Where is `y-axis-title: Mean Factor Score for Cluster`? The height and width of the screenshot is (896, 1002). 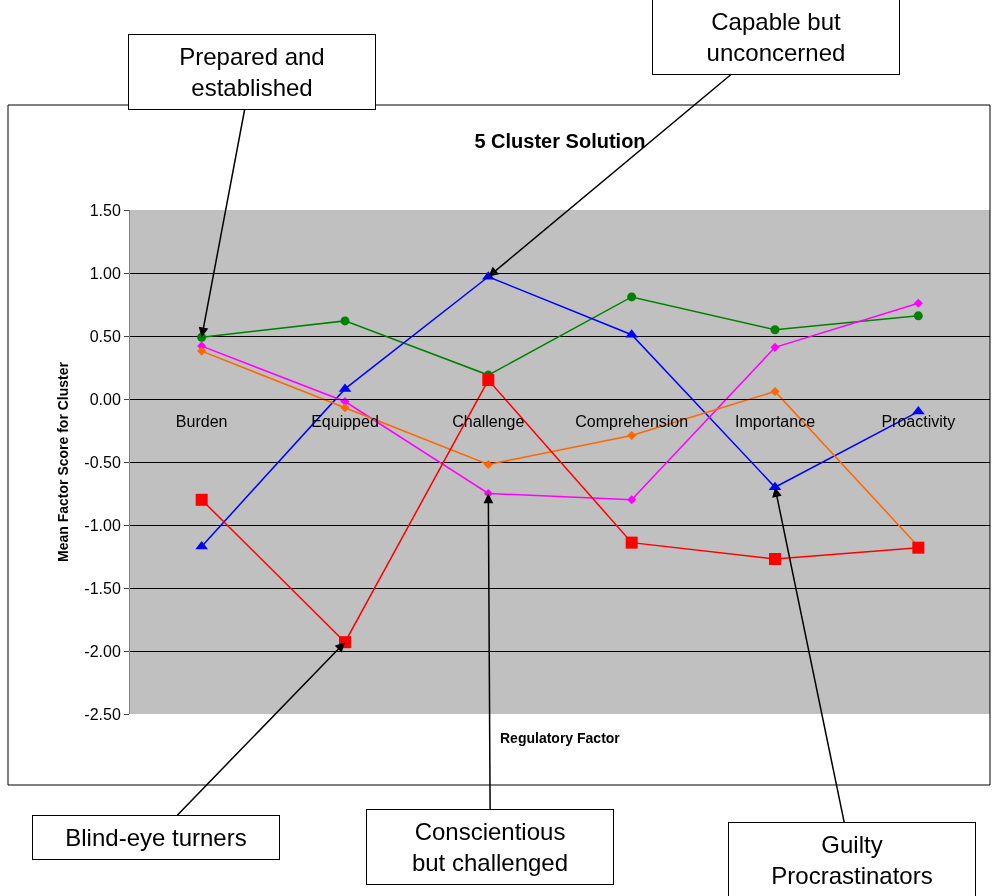
y-axis-title: Mean Factor Score for Cluster is located at coordinates (62, 461).